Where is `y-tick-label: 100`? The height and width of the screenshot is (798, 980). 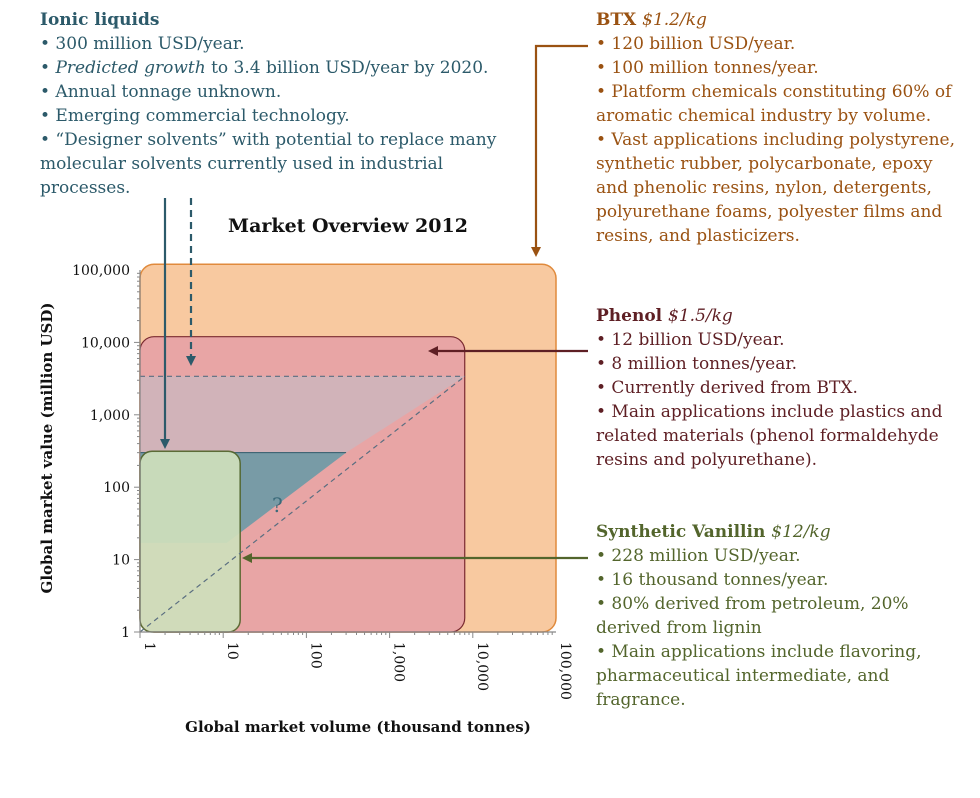
y-tick-label: 100 is located at coordinates (116, 488).